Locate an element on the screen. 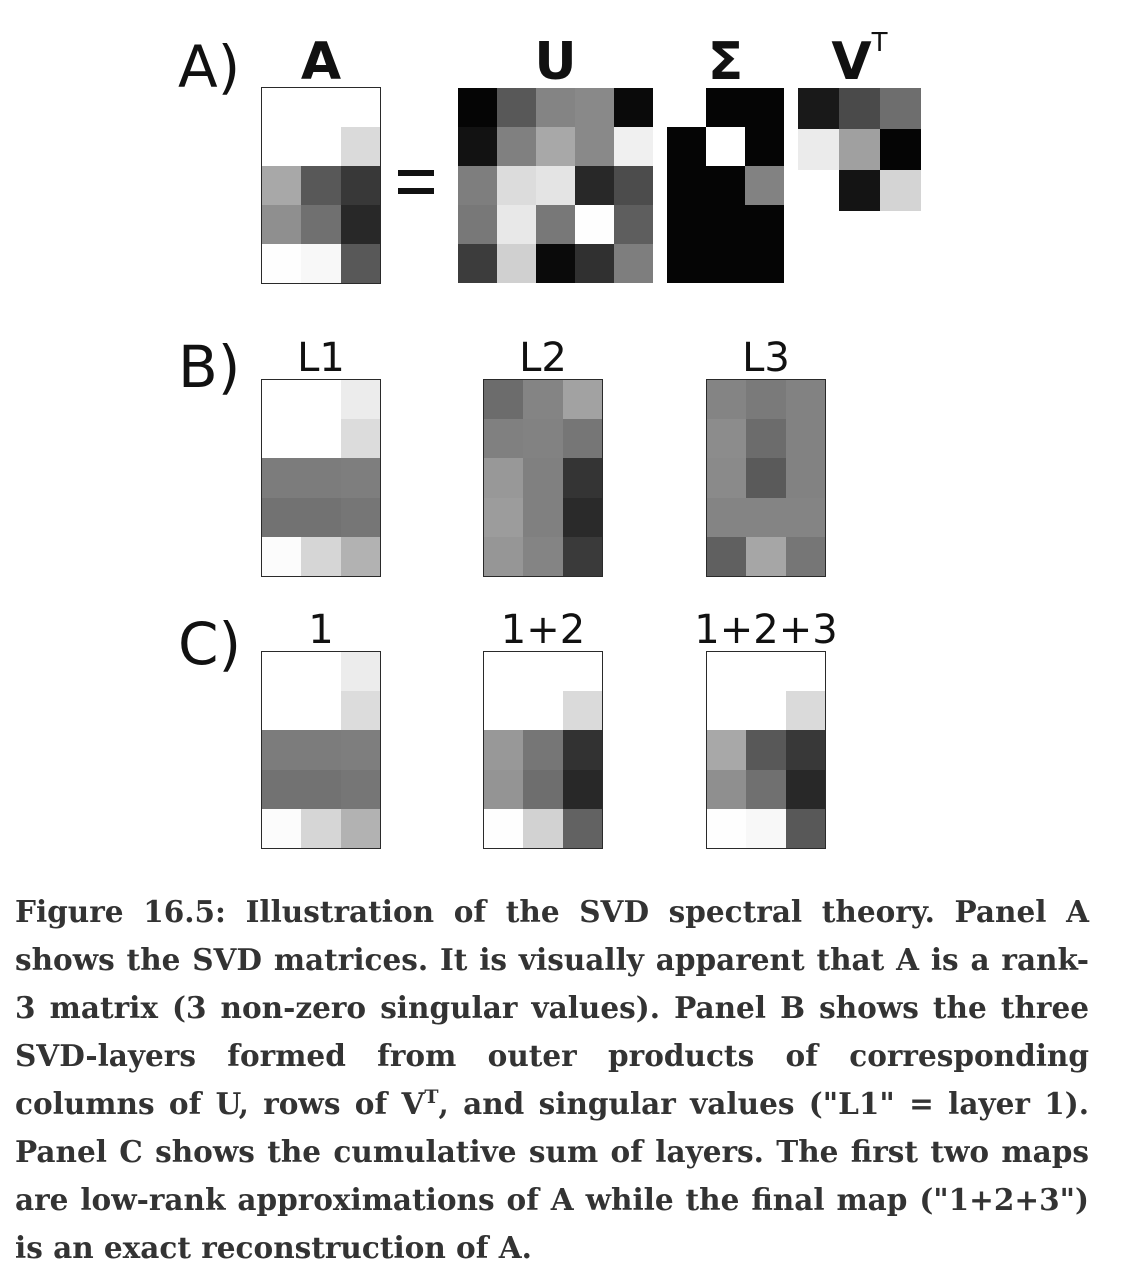 The height and width of the screenshot is (1272, 1132). matrix-vt-title-base: V is located at coordinates (851, 62).